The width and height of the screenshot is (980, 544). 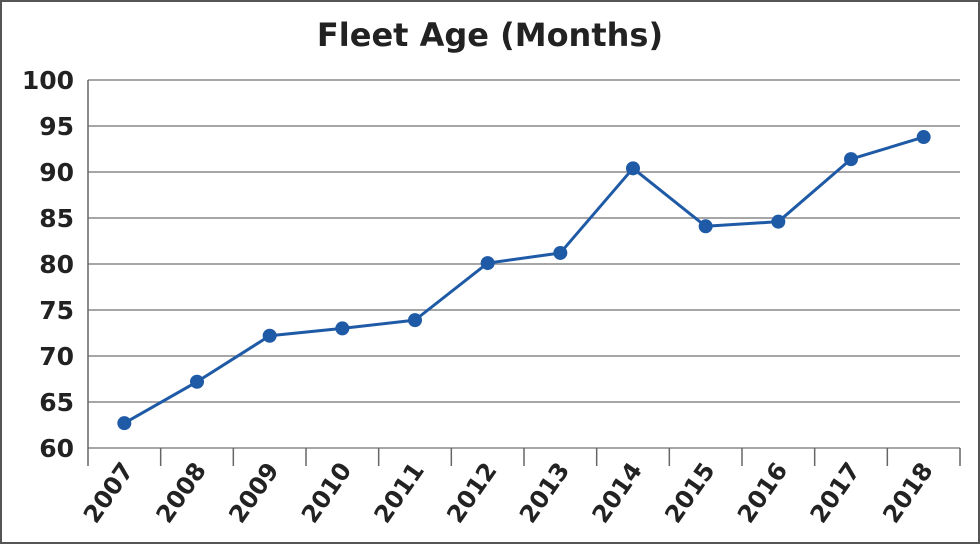 I want to click on chart-title: Fleet Age (Months), so click(x=490, y=35).